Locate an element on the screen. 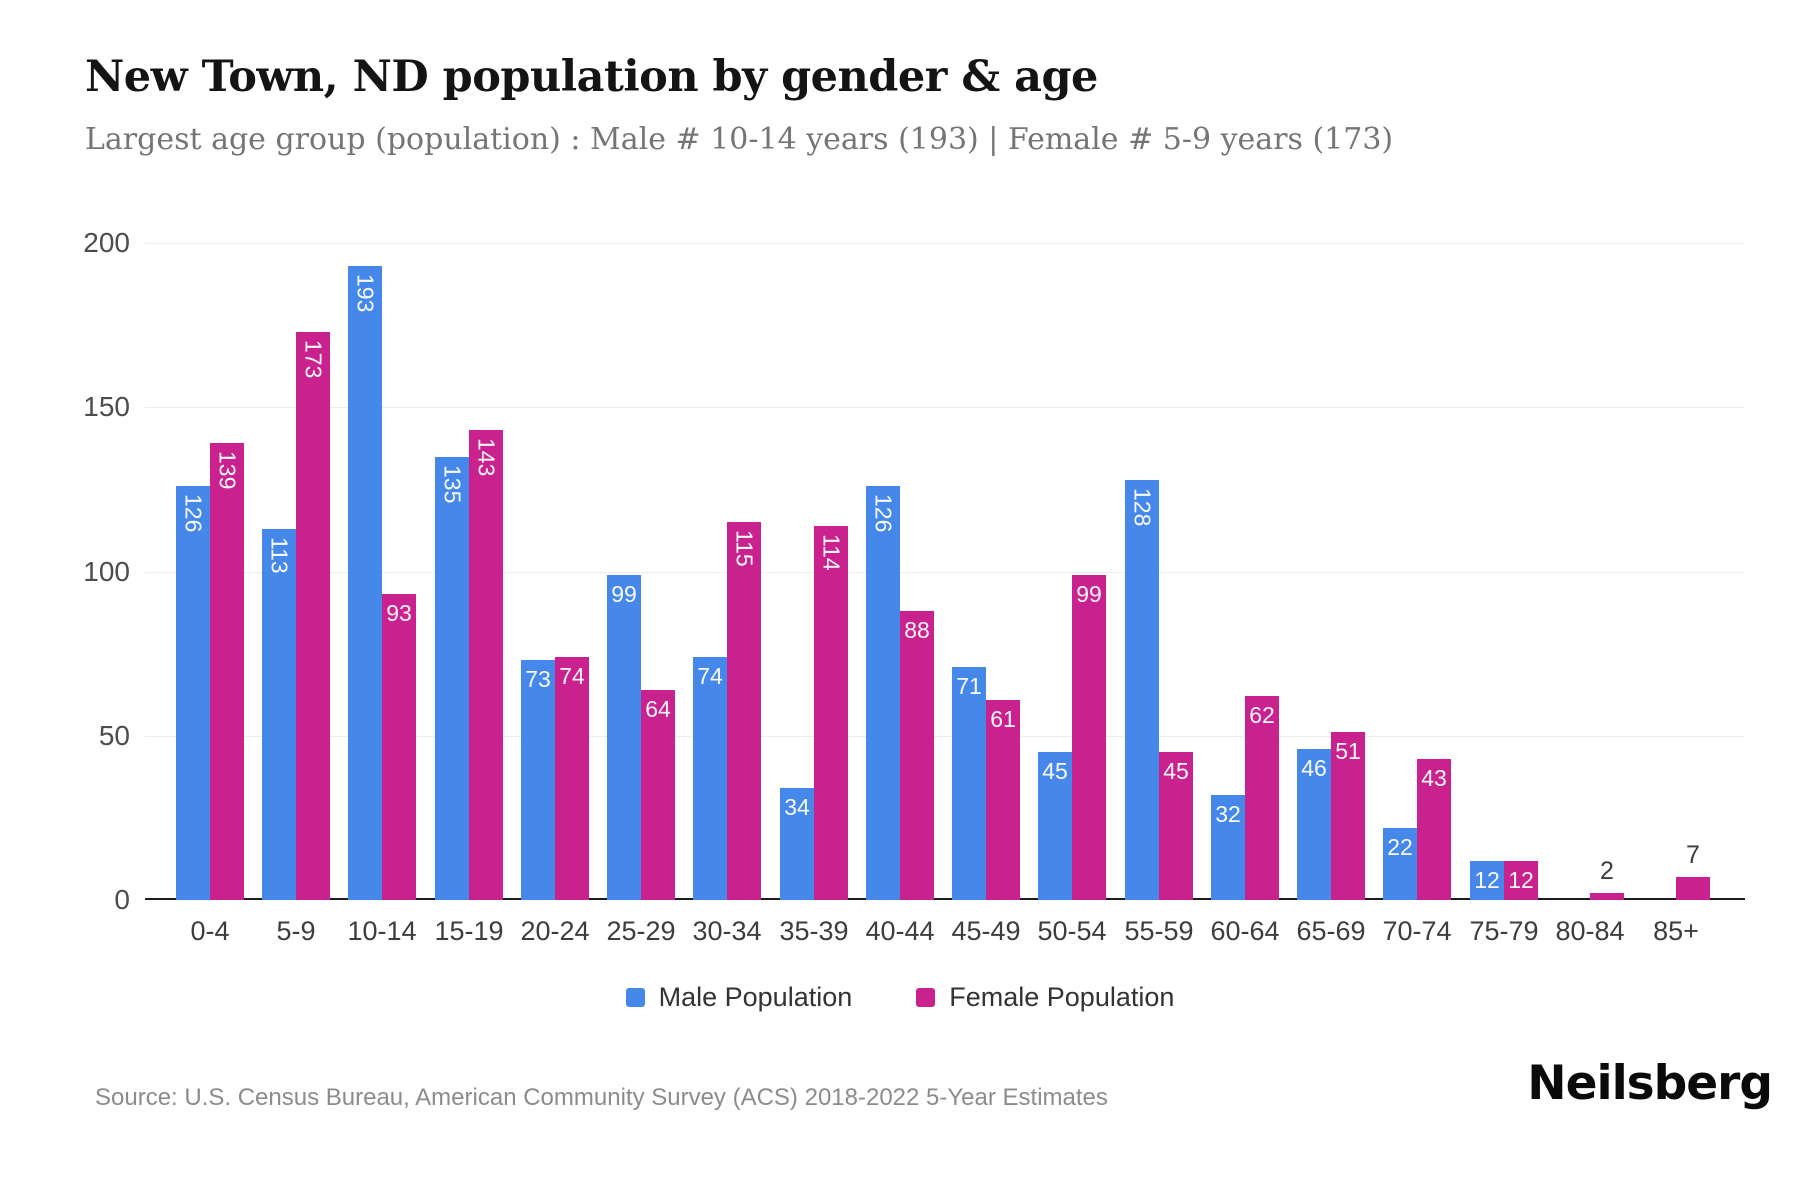 The image size is (1800, 1200). bar-value-label: 93 is located at coordinates (399, 613).